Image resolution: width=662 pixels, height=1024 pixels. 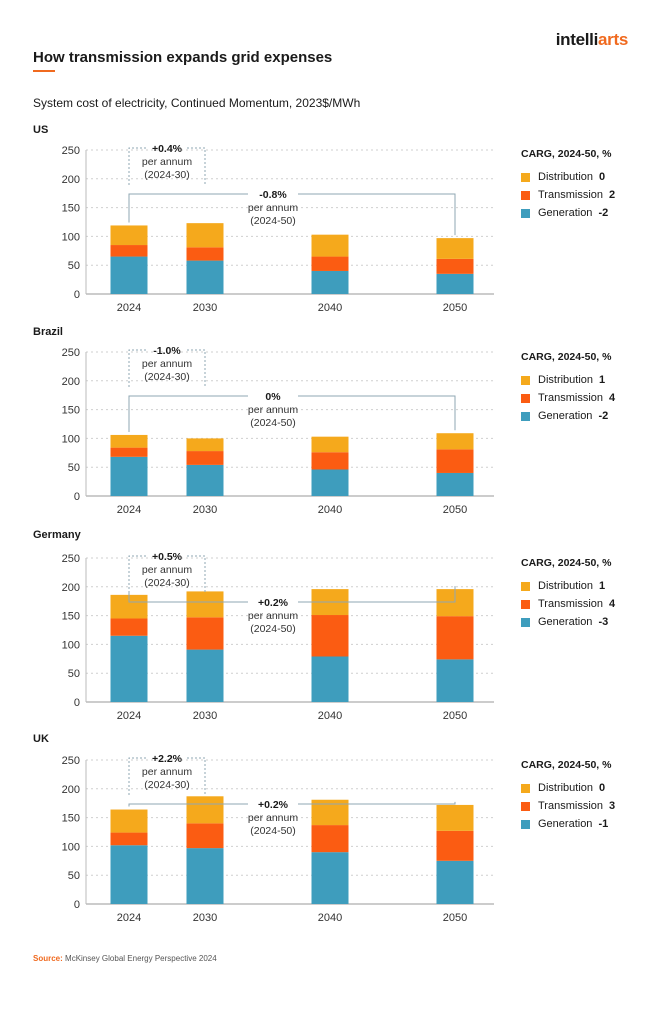 What do you see at coordinates (612, 195) in the screenshot?
I see `legend-value: 2` at bounding box center [612, 195].